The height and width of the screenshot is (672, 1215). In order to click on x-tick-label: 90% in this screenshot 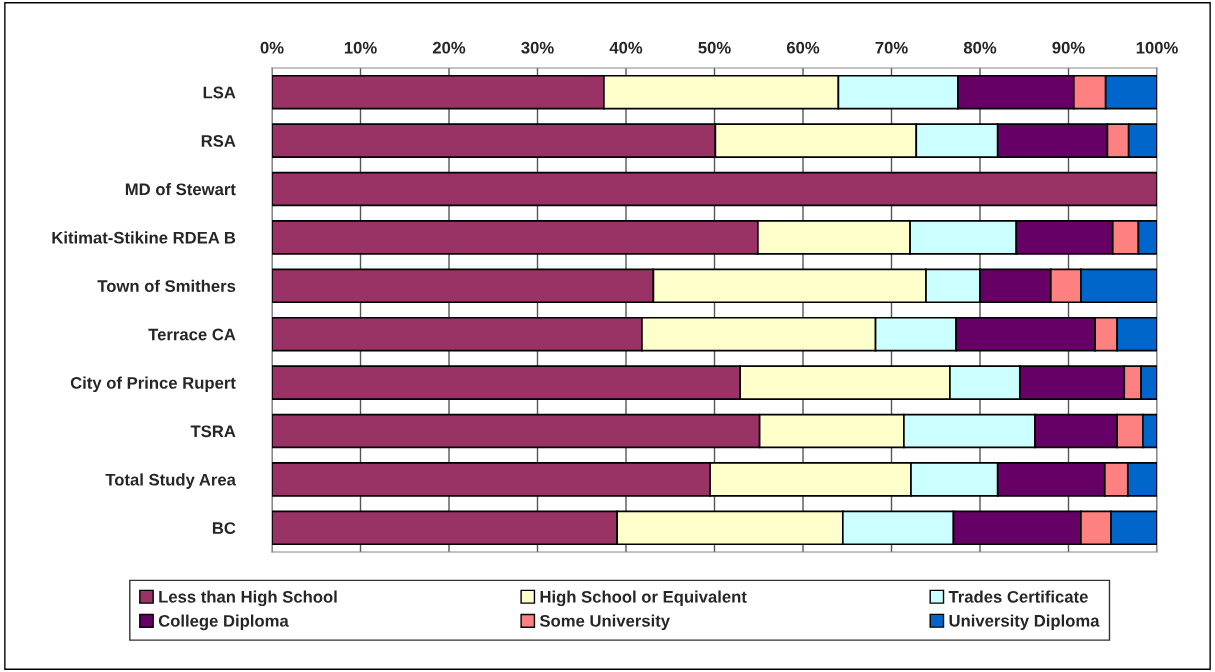, I will do `click(1068, 47)`.